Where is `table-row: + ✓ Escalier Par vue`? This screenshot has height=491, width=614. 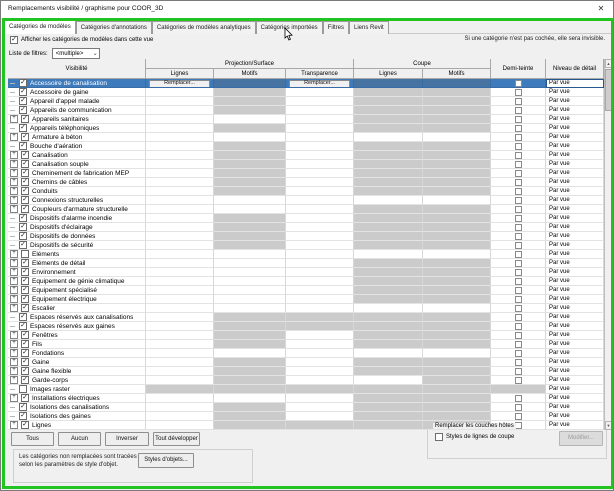
table-row: + ✓ Escalier Par vue is located at coordinates (306, 308).